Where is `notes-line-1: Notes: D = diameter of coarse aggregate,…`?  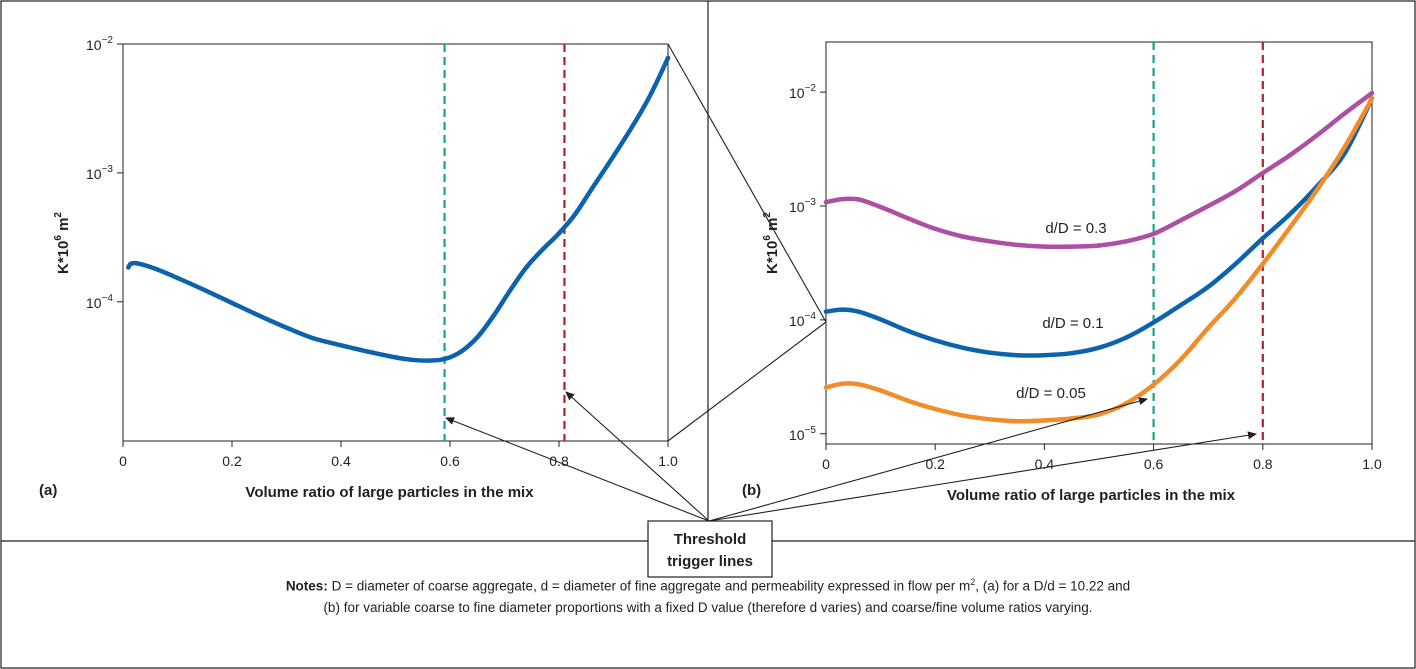 notes-line-1: Notes: D = diameter of coarse aggregate,… is located at coordinates (708, 584).